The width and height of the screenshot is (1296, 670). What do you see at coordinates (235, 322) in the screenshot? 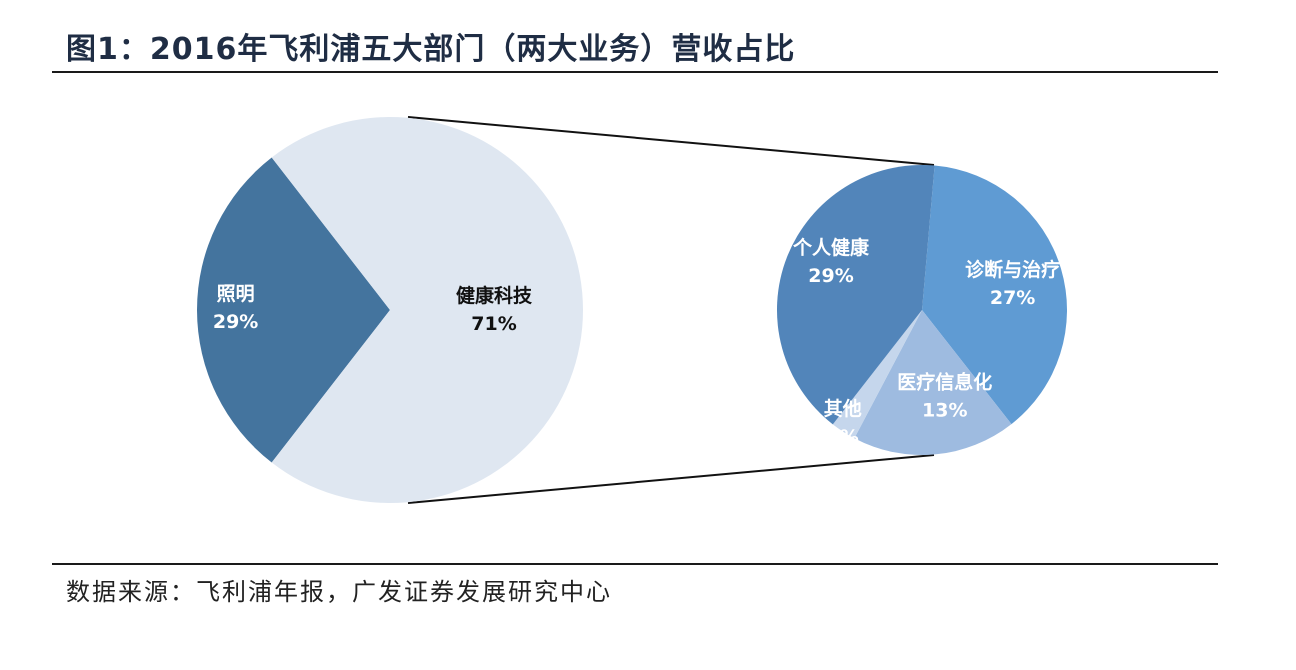
I see `label-main-0-value: 29%` at bounding box center [235, 322].